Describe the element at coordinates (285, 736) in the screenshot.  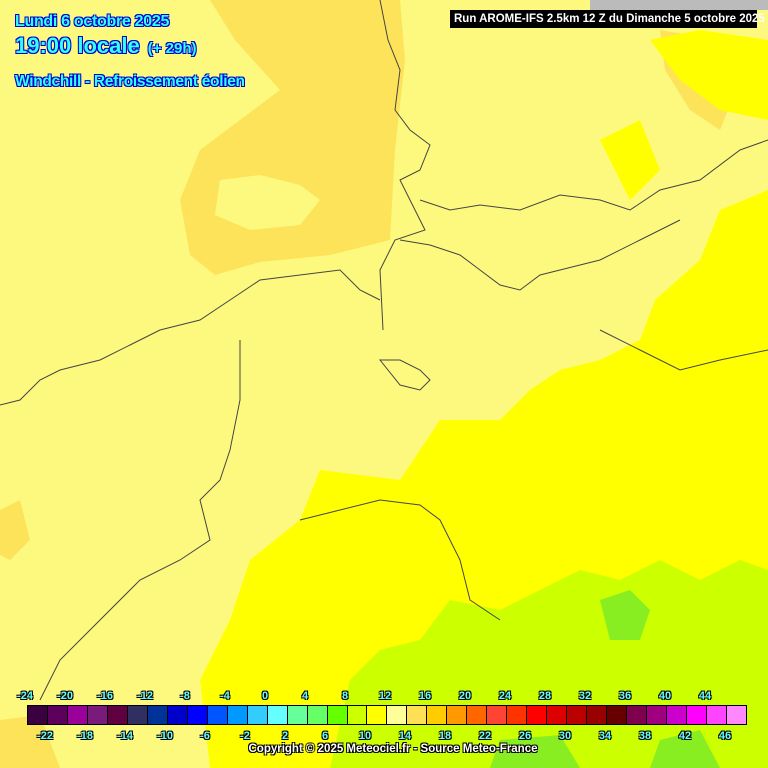
I see `legend-label-bottom: 2` at that location.